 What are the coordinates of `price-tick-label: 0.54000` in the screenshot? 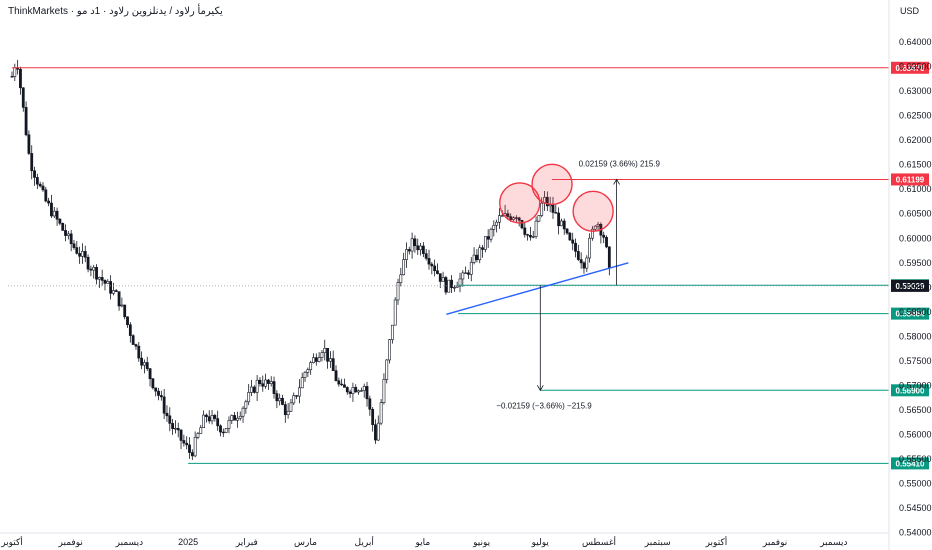 It's located at (915, 533).